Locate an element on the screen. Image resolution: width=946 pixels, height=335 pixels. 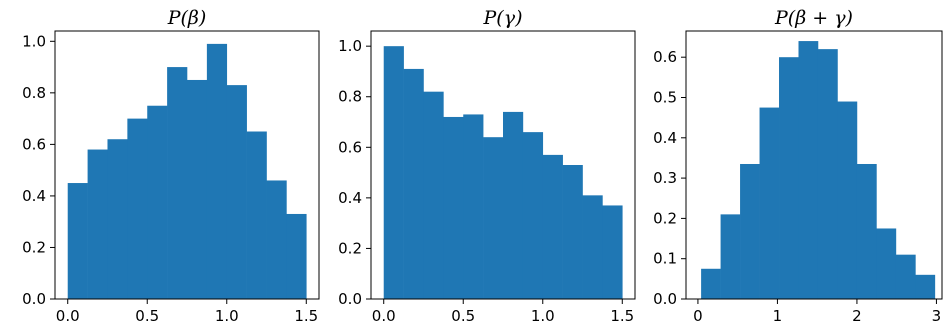
x-tick-label: 3 is located at coordinates (937, 316).